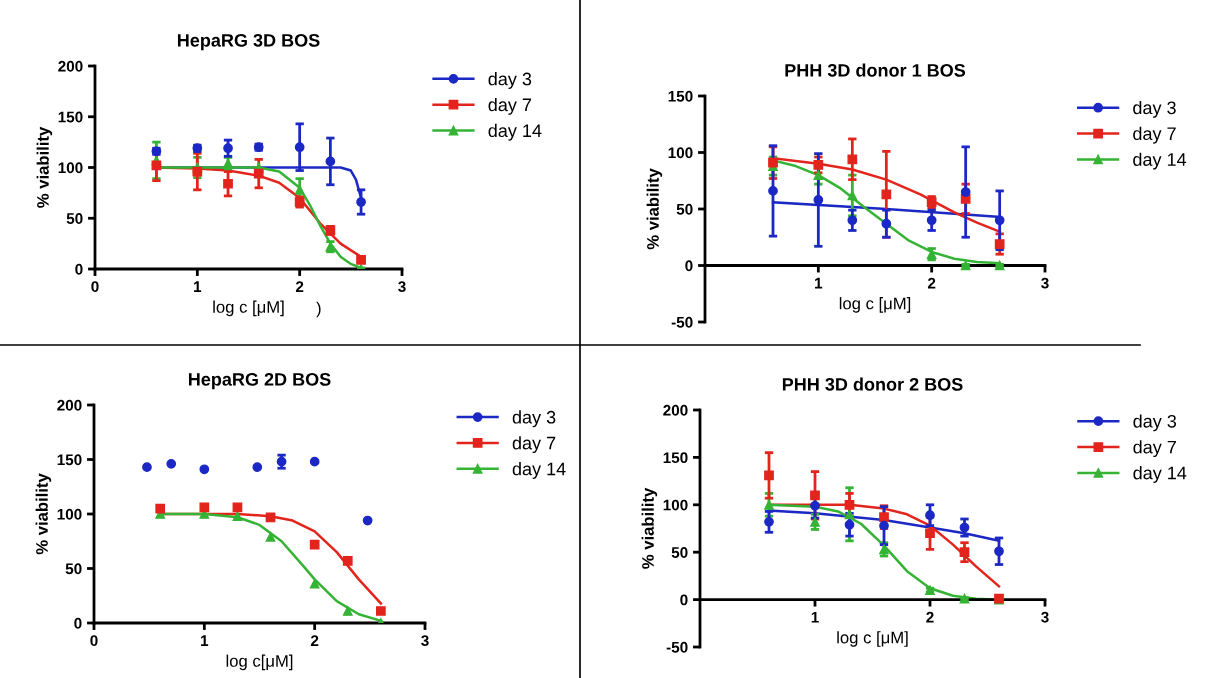 This screenshot has width=1207, height=678. I want to click on chart-title: HepaRG 2D BOS, so click(259, 381).